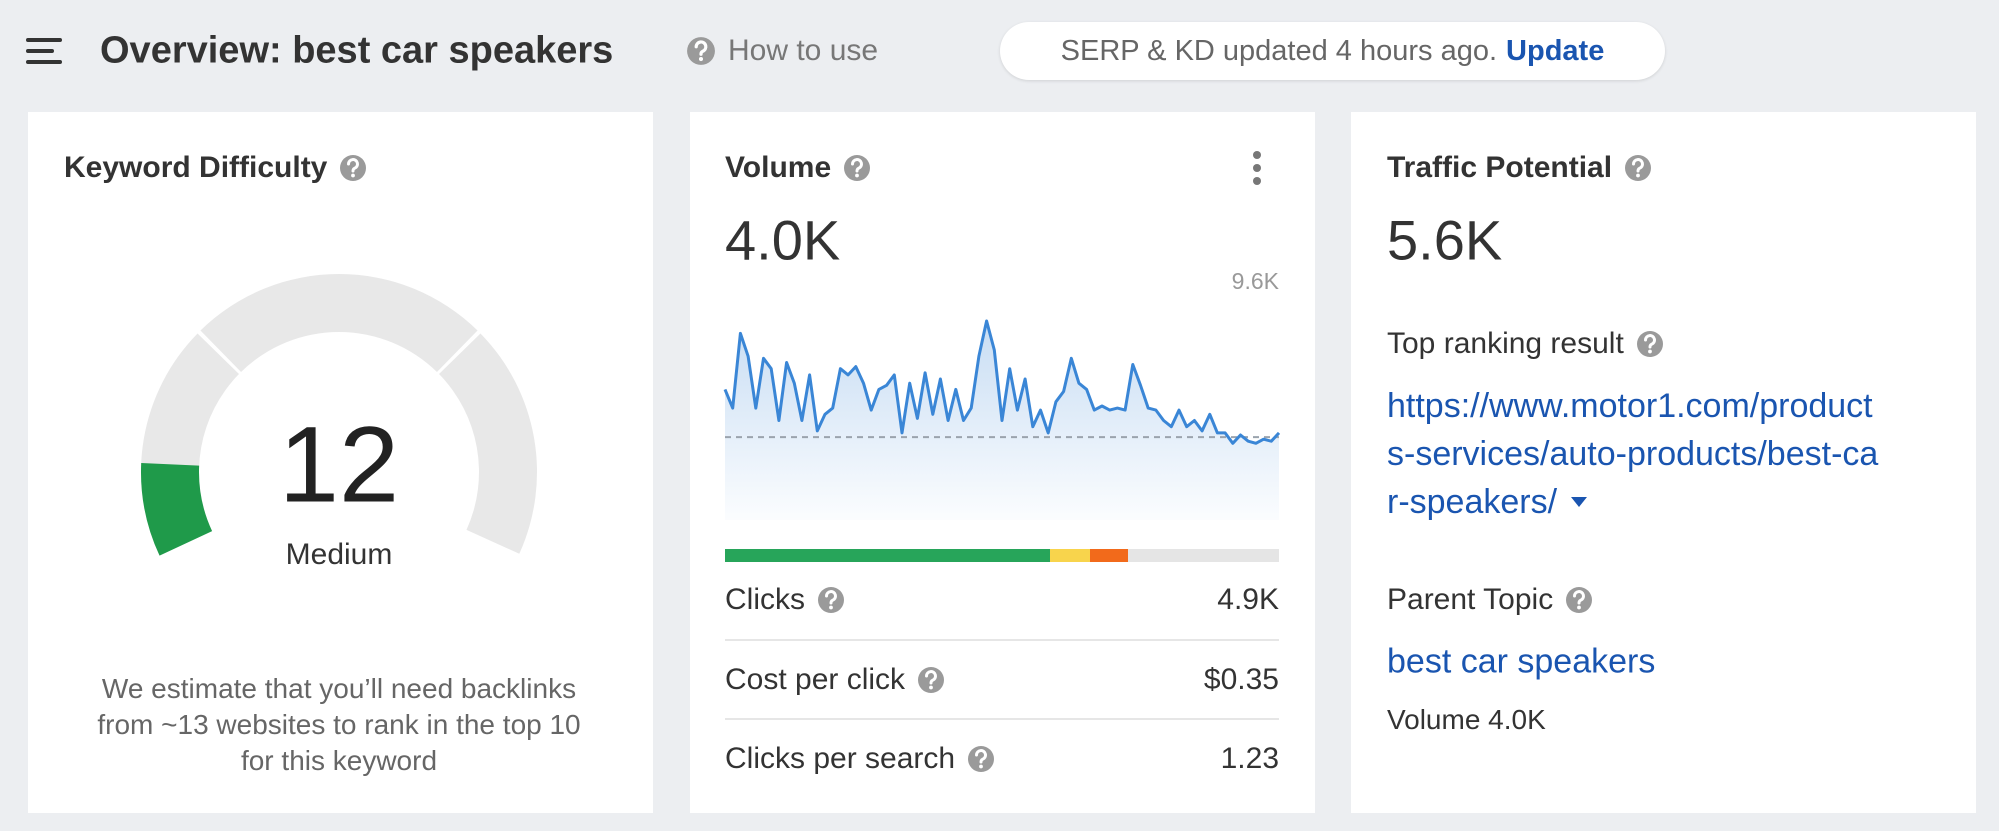 The image size is (1999, 831). I want to click on help-link-text: How to use, so click(803, 50).